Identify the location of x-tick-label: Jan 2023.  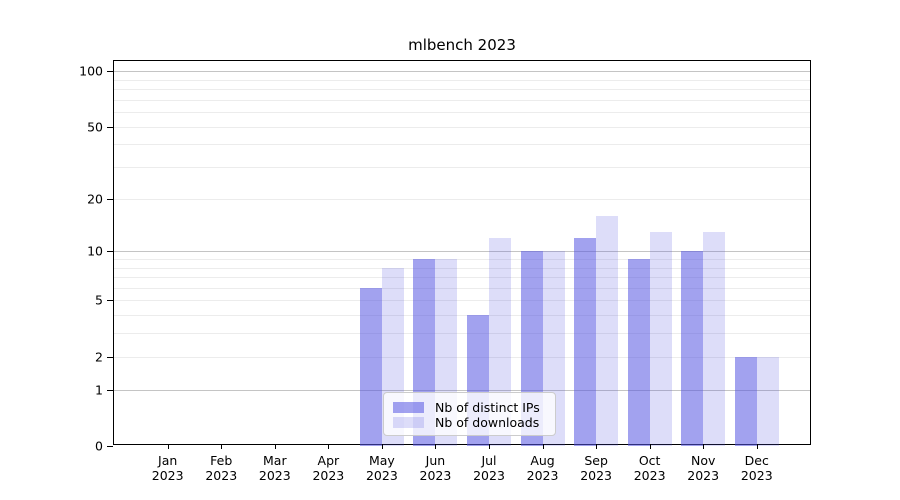
(167, 468).